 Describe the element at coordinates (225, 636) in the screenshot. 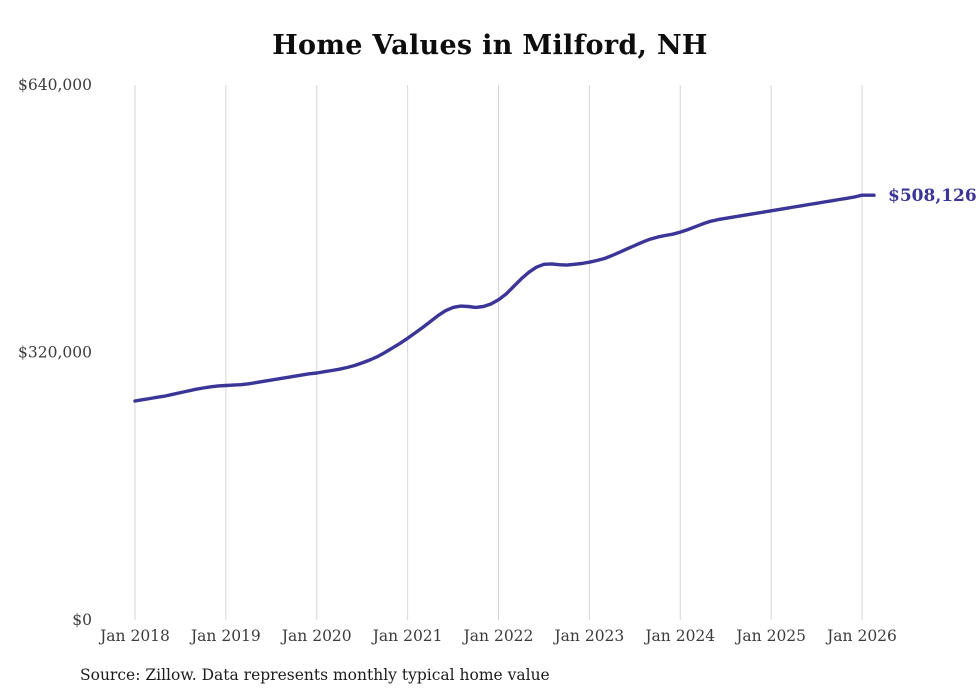

I see `x-axis-label: Jan 2019` at that location.